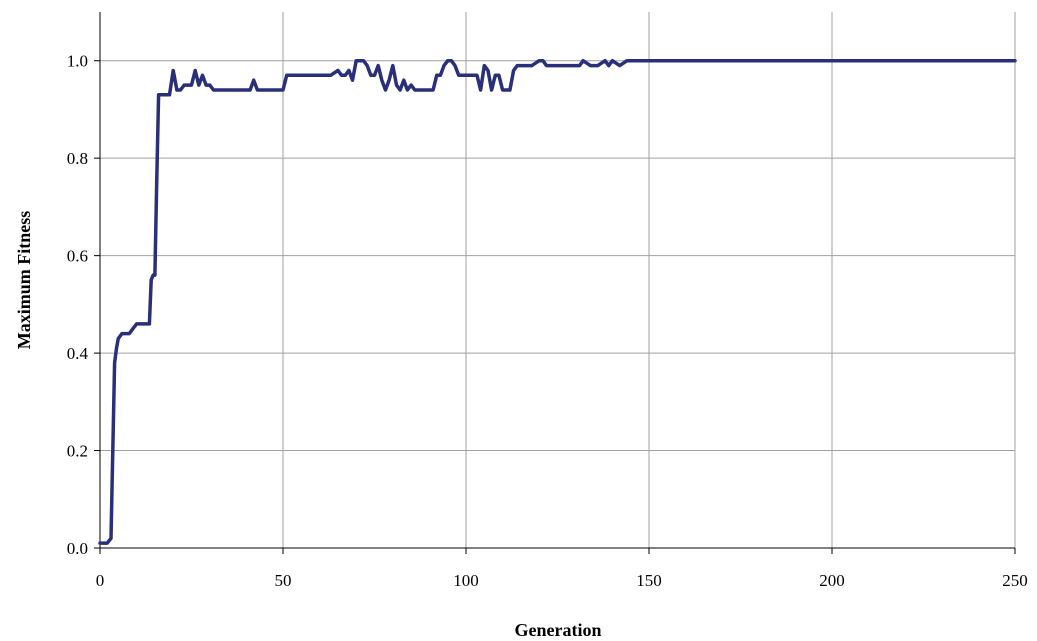 The height and width of the screenshot is (641, 1037). What do you see at coordinates (77, 451) in the screenshot?
I see `y-tick-label: 0.2` at bounding box center [77, 451].